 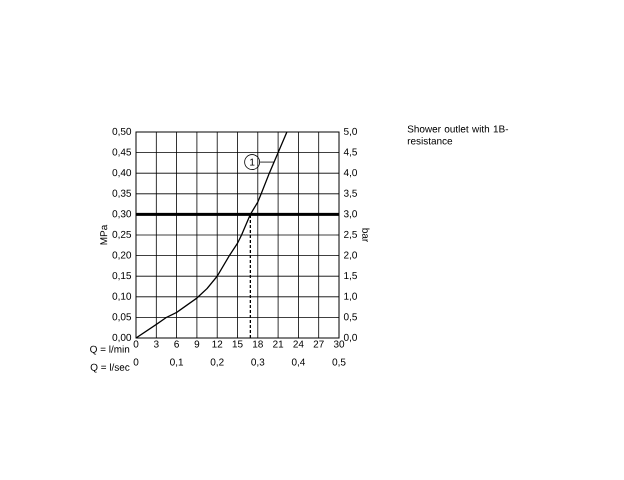 I want to click on x-tick-label: 18, so click(x=258, y=344).